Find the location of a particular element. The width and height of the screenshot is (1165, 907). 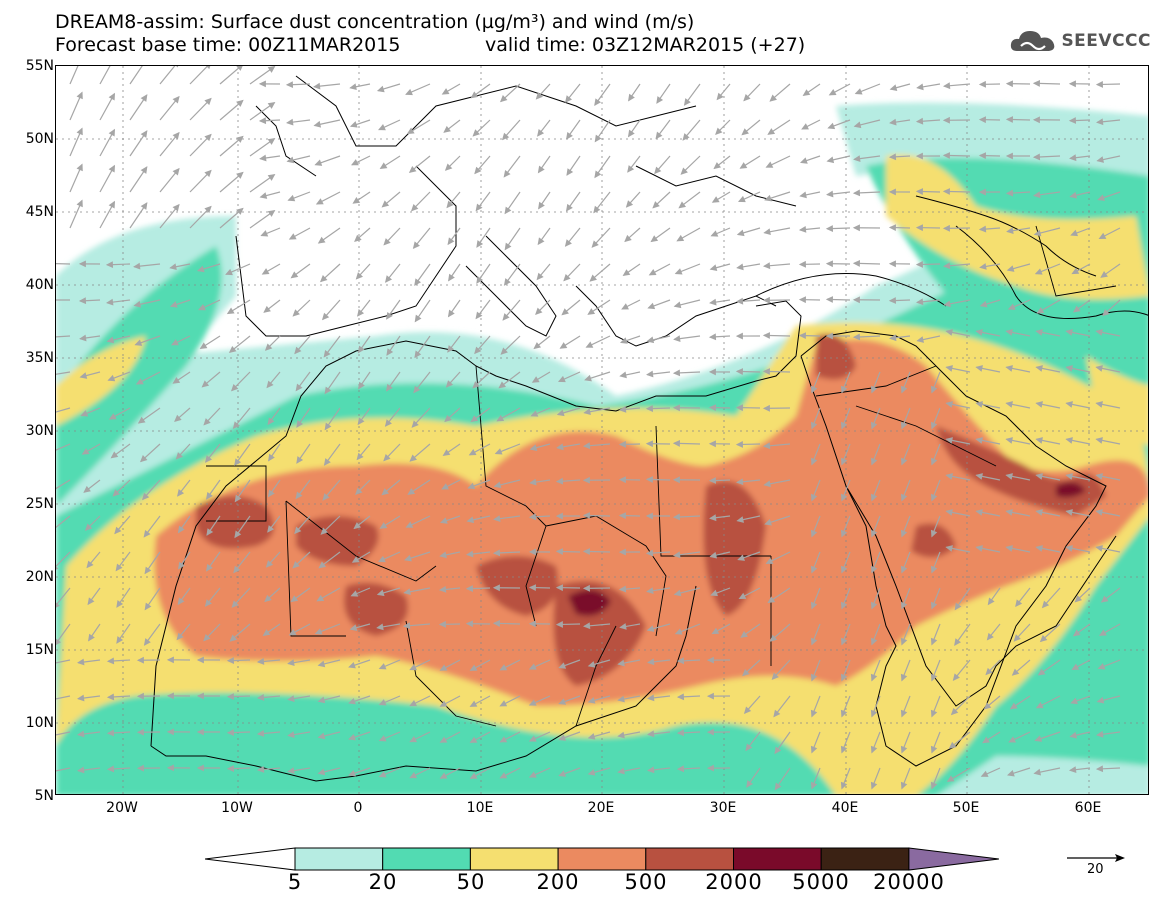

colorbar-cell is located at coordinates (865, 859).